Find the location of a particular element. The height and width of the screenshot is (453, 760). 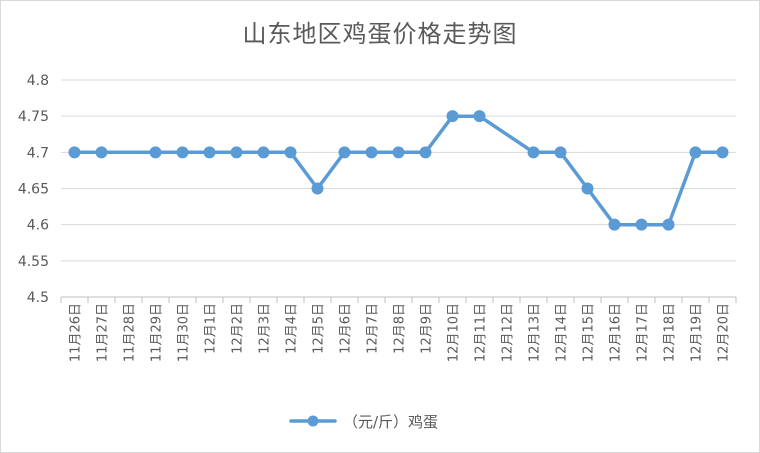

y-tick-label: 4.65 is located at coordinates (33, 190).